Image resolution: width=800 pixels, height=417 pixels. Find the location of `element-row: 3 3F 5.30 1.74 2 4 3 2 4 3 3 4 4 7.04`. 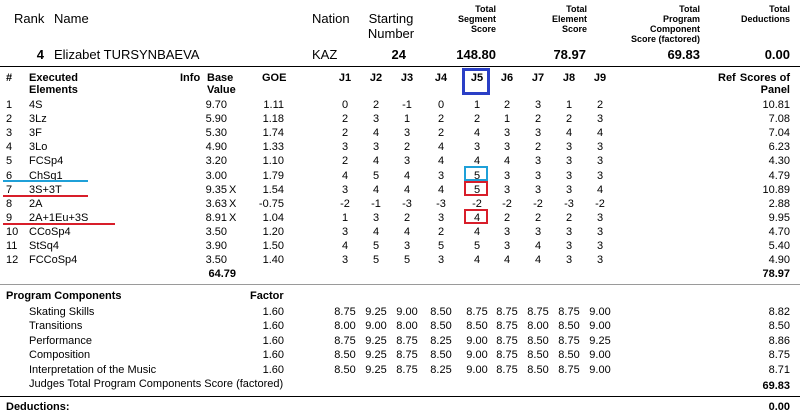

element-row: 3 3F 5.30 1.74 2 4 3 2 4 3 3 4 4 7.04 is located at coordinates (400, 135).